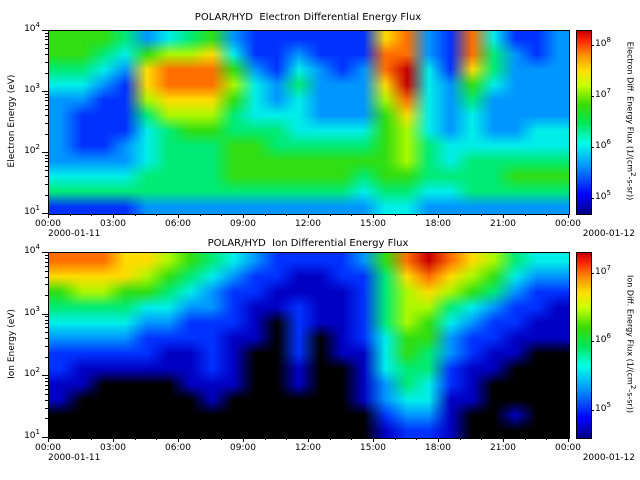  Describe the element at coordinates (603, 43) in the screenshot. I see `colorbar-tick-label: 10⁸` at that location.